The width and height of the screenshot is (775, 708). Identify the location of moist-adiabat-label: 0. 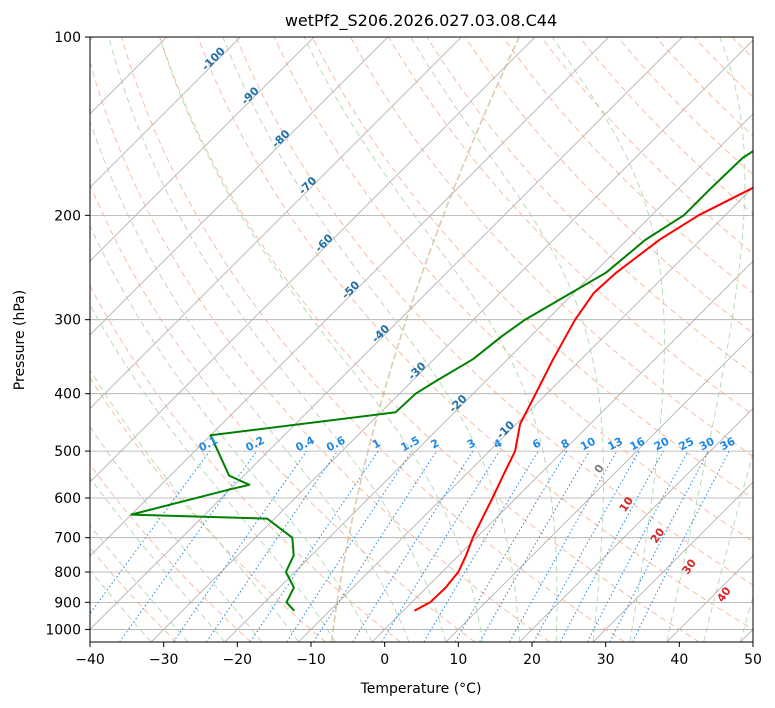
(599, 469).